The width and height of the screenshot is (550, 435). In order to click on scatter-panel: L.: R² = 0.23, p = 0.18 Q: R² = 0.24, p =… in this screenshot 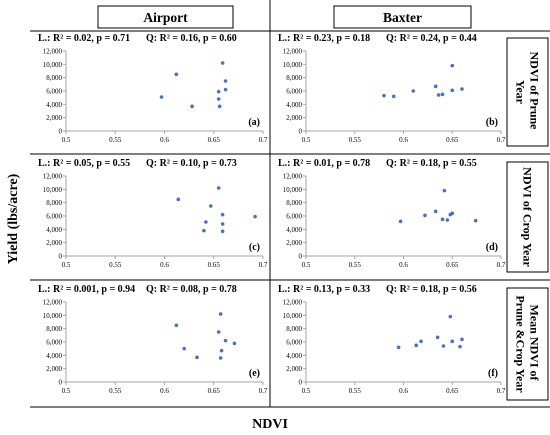, I will do `click(392, 88)`.